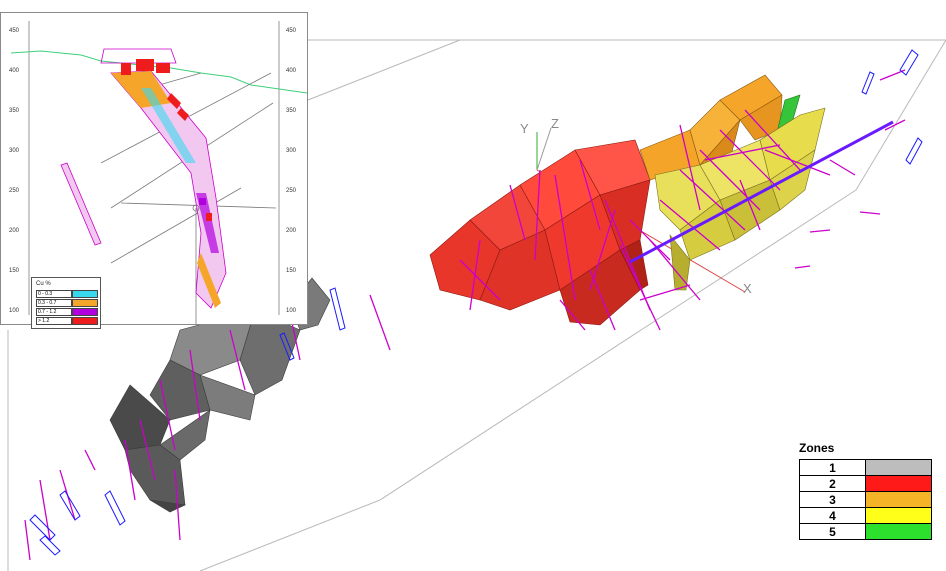 The image size is (946, 571). I want to click on cu-legend-row: > 1.2, so click(67, 321).